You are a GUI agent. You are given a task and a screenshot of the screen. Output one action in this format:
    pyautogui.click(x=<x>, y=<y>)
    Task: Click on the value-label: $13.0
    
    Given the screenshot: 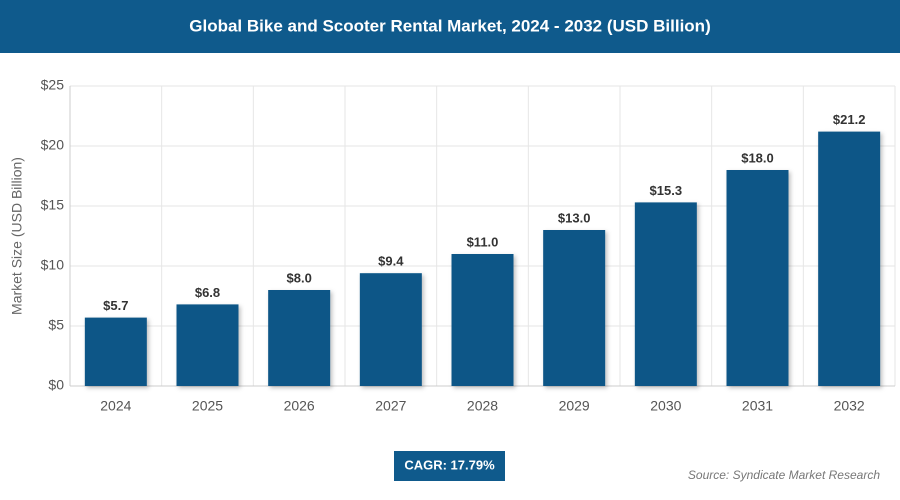 What is the action you would take?
    pyautogui.click(x=574, y=217)
    